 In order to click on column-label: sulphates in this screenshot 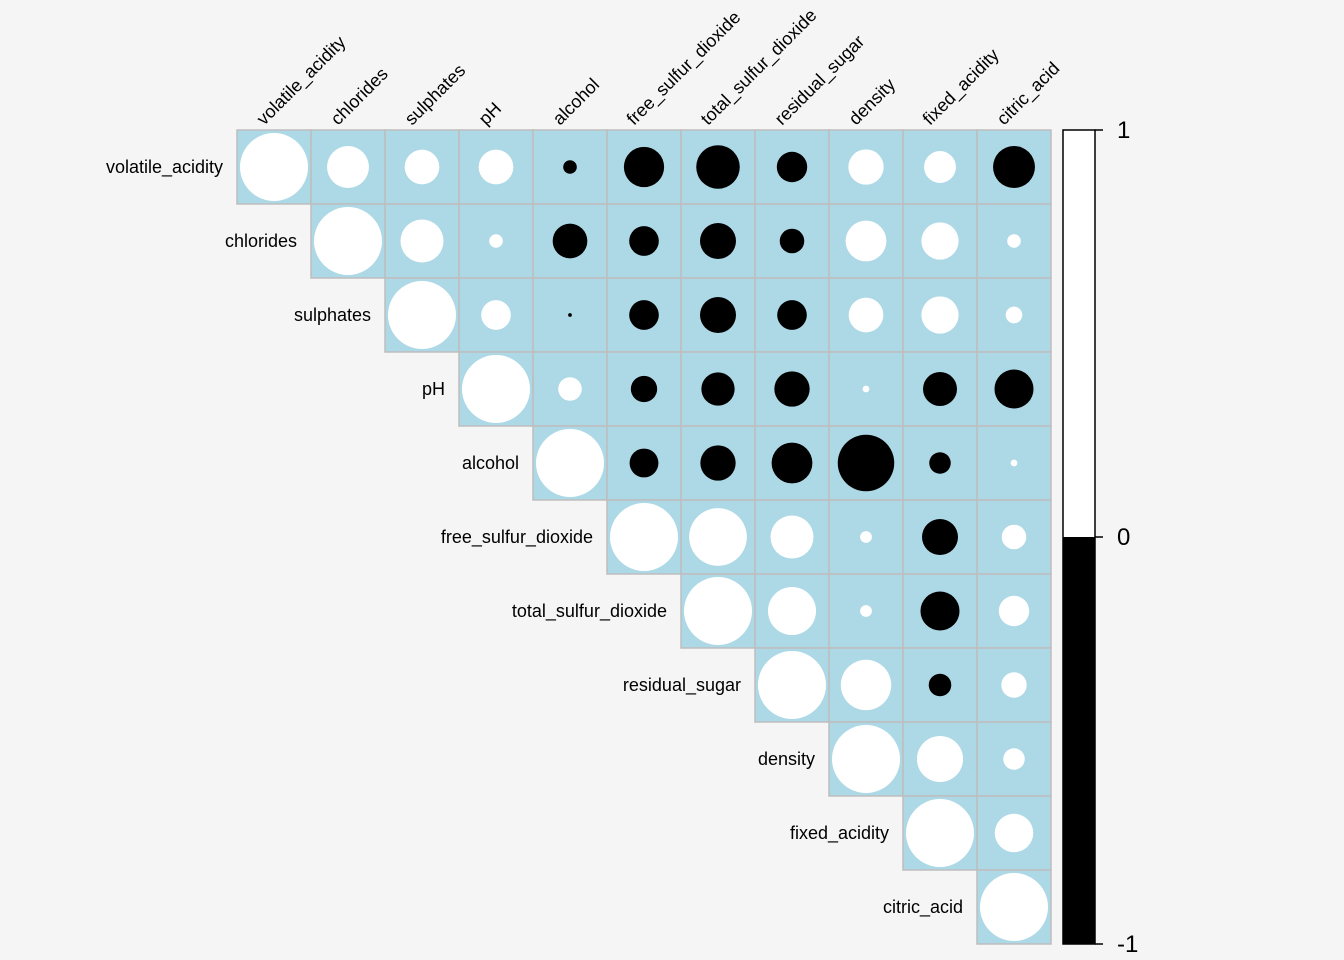, I will do `click(435, 94)`.